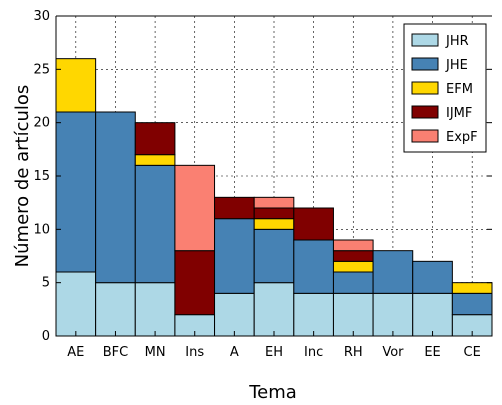 This screenshot has width=502, height=405. Describe the element at coordinates (353, 256) in the screenshot. I see `bar-segment-ijmf-rh` at that location.